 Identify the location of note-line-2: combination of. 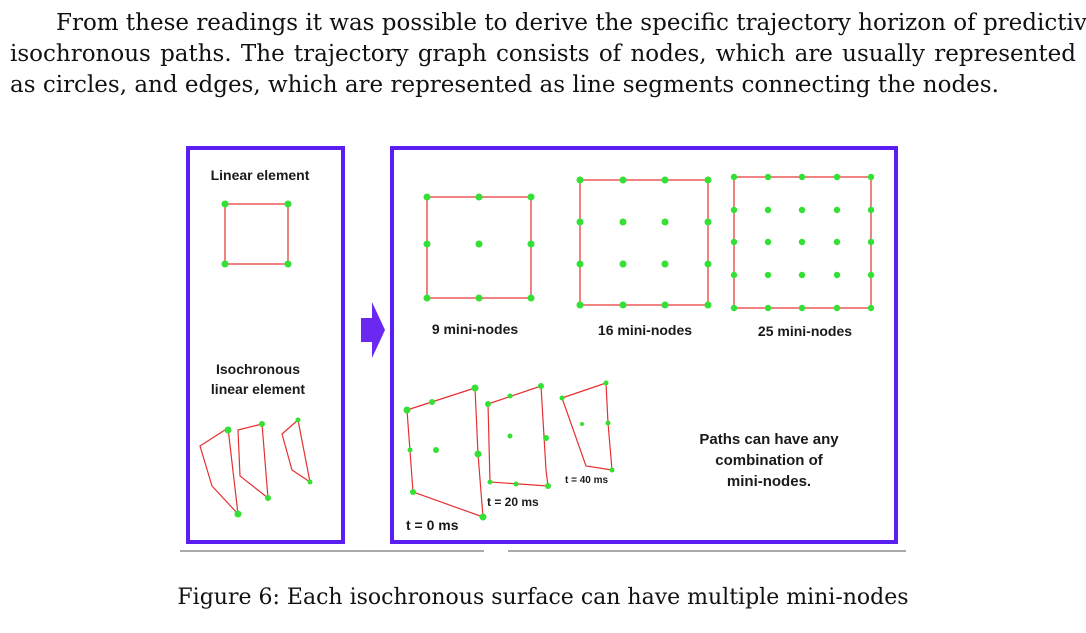
(769, 460).